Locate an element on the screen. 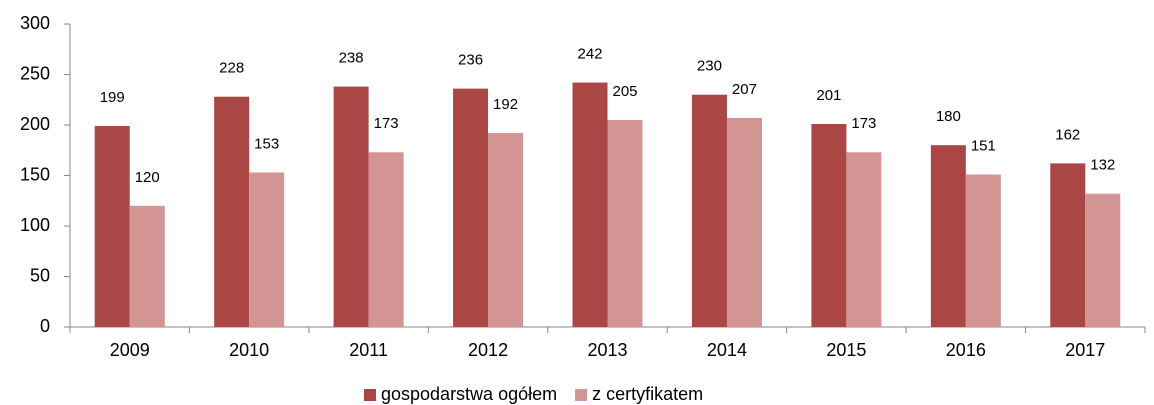 The width and height of the screenshot is (1154, 405). y-tick-label: 100 is located at coordinates (35, 225).